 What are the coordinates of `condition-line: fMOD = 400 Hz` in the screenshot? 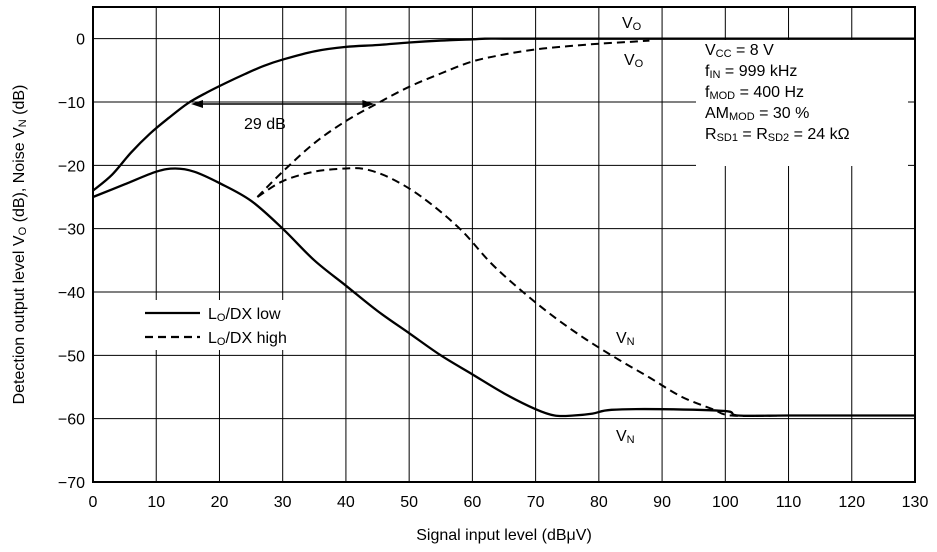 It's located at (754, 93).